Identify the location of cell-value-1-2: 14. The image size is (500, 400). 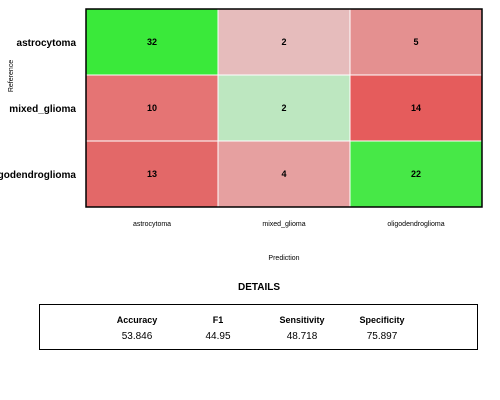
(416, 108).